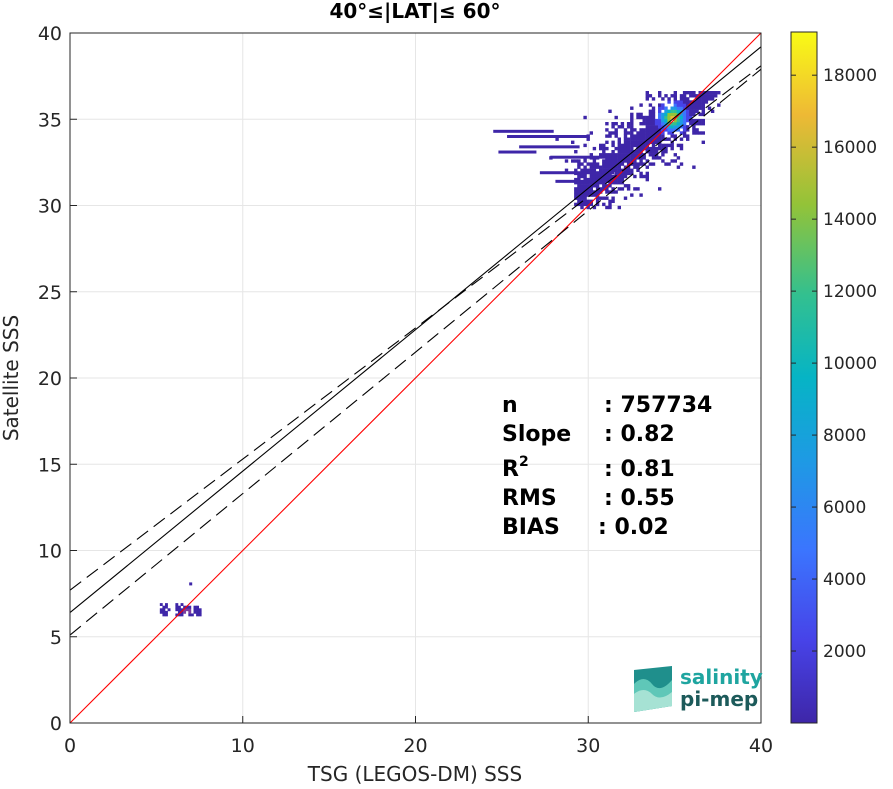  Describe the element at coordinates (639, 498) in the screenshot. I see `stat-rms-value: : 0.55` at that location.